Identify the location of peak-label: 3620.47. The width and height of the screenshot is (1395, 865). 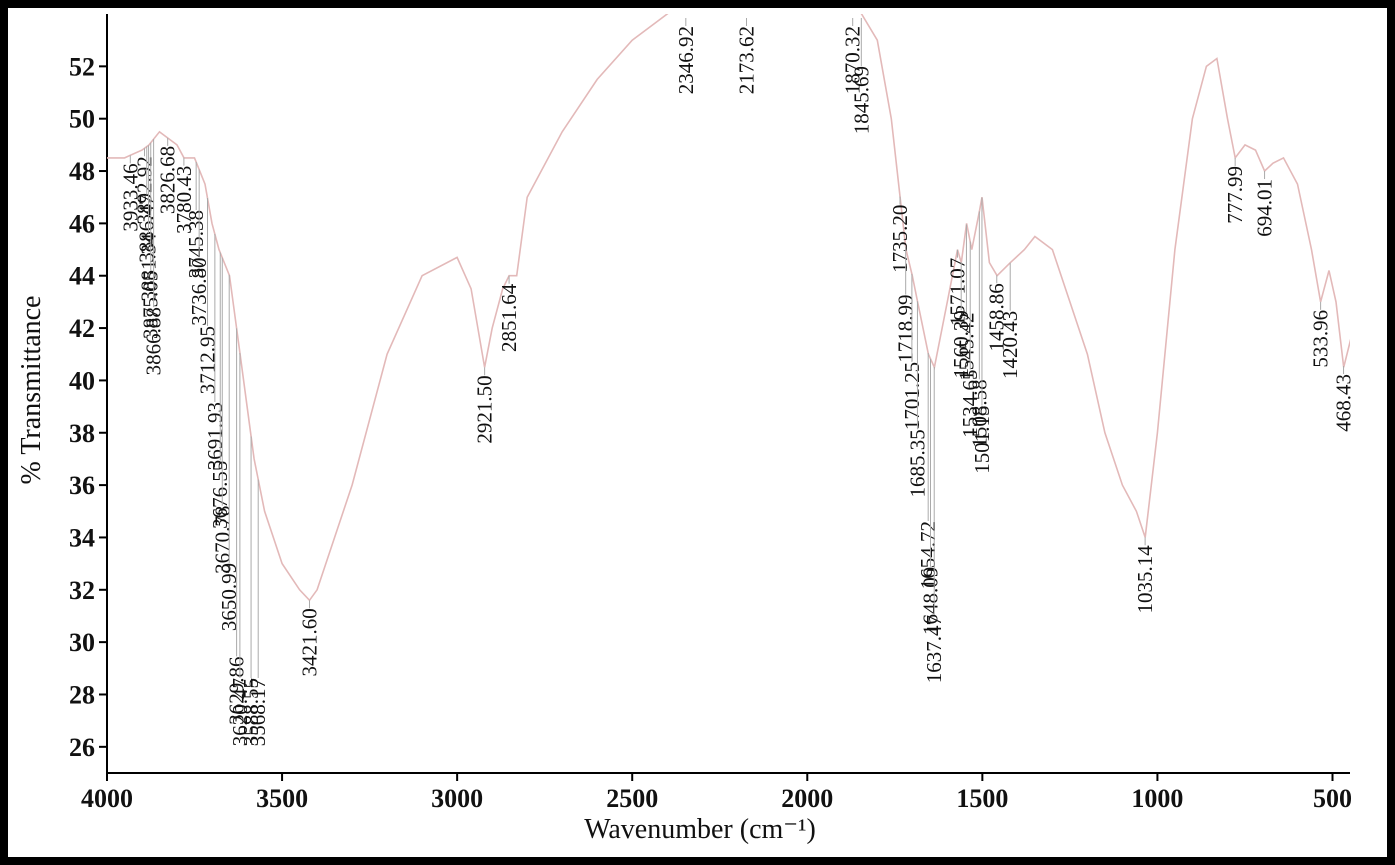
(240, 712).